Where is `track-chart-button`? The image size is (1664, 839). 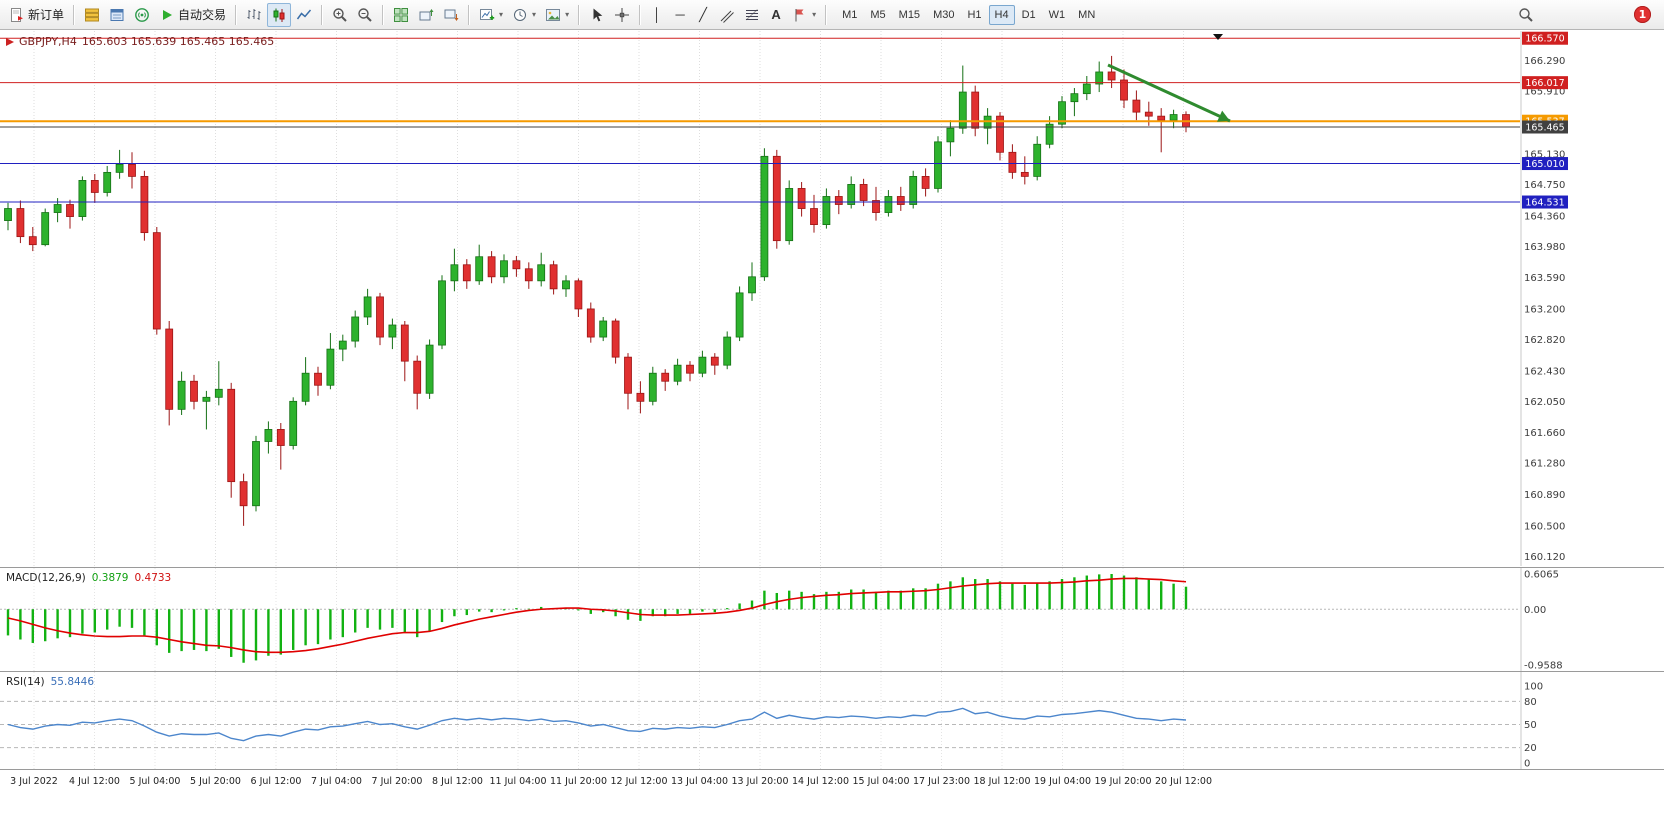 track-chart-button is located at coordinates (451, 15).